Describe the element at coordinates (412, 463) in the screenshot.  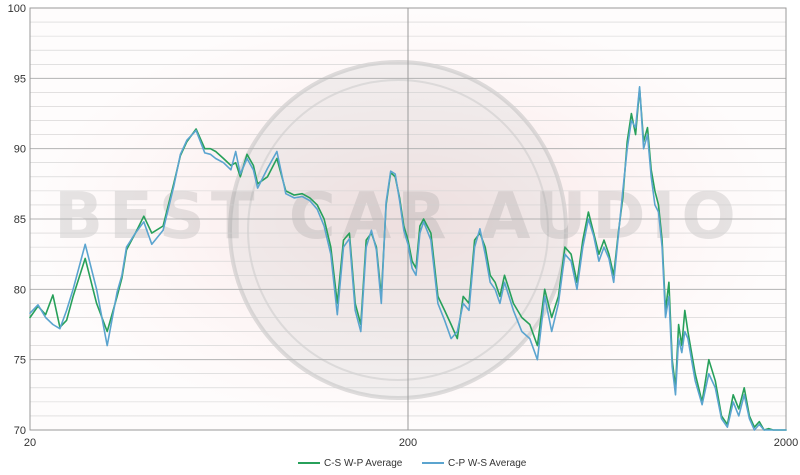
I see `legend: C-S W-P Average C-P W-S Average` at that location.